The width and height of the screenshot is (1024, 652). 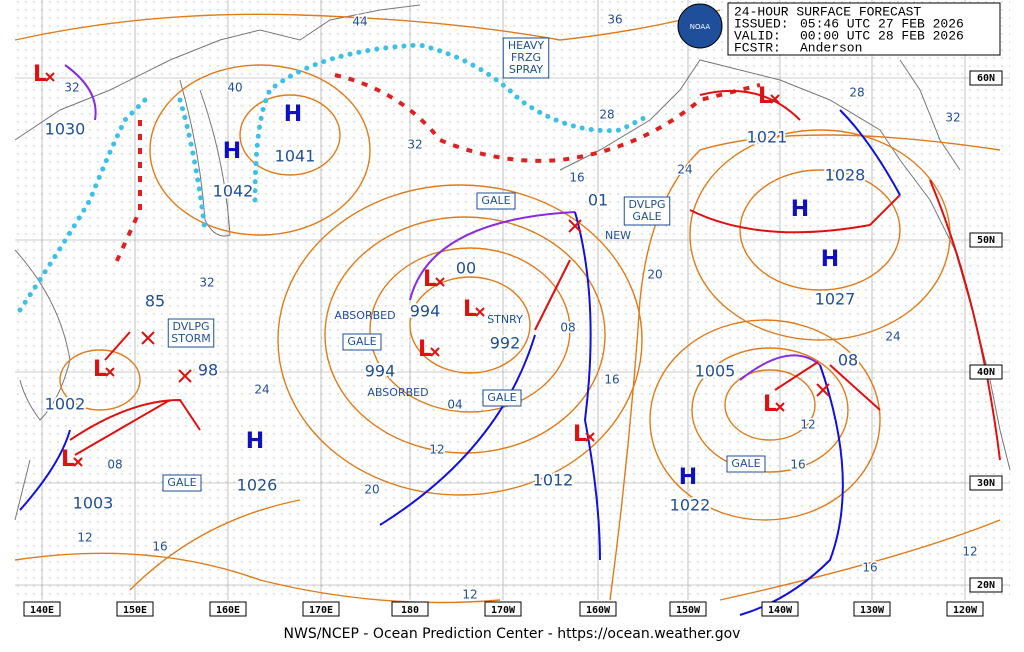 I want to click on pressure-label: 1003, so click(x=93, y=503).